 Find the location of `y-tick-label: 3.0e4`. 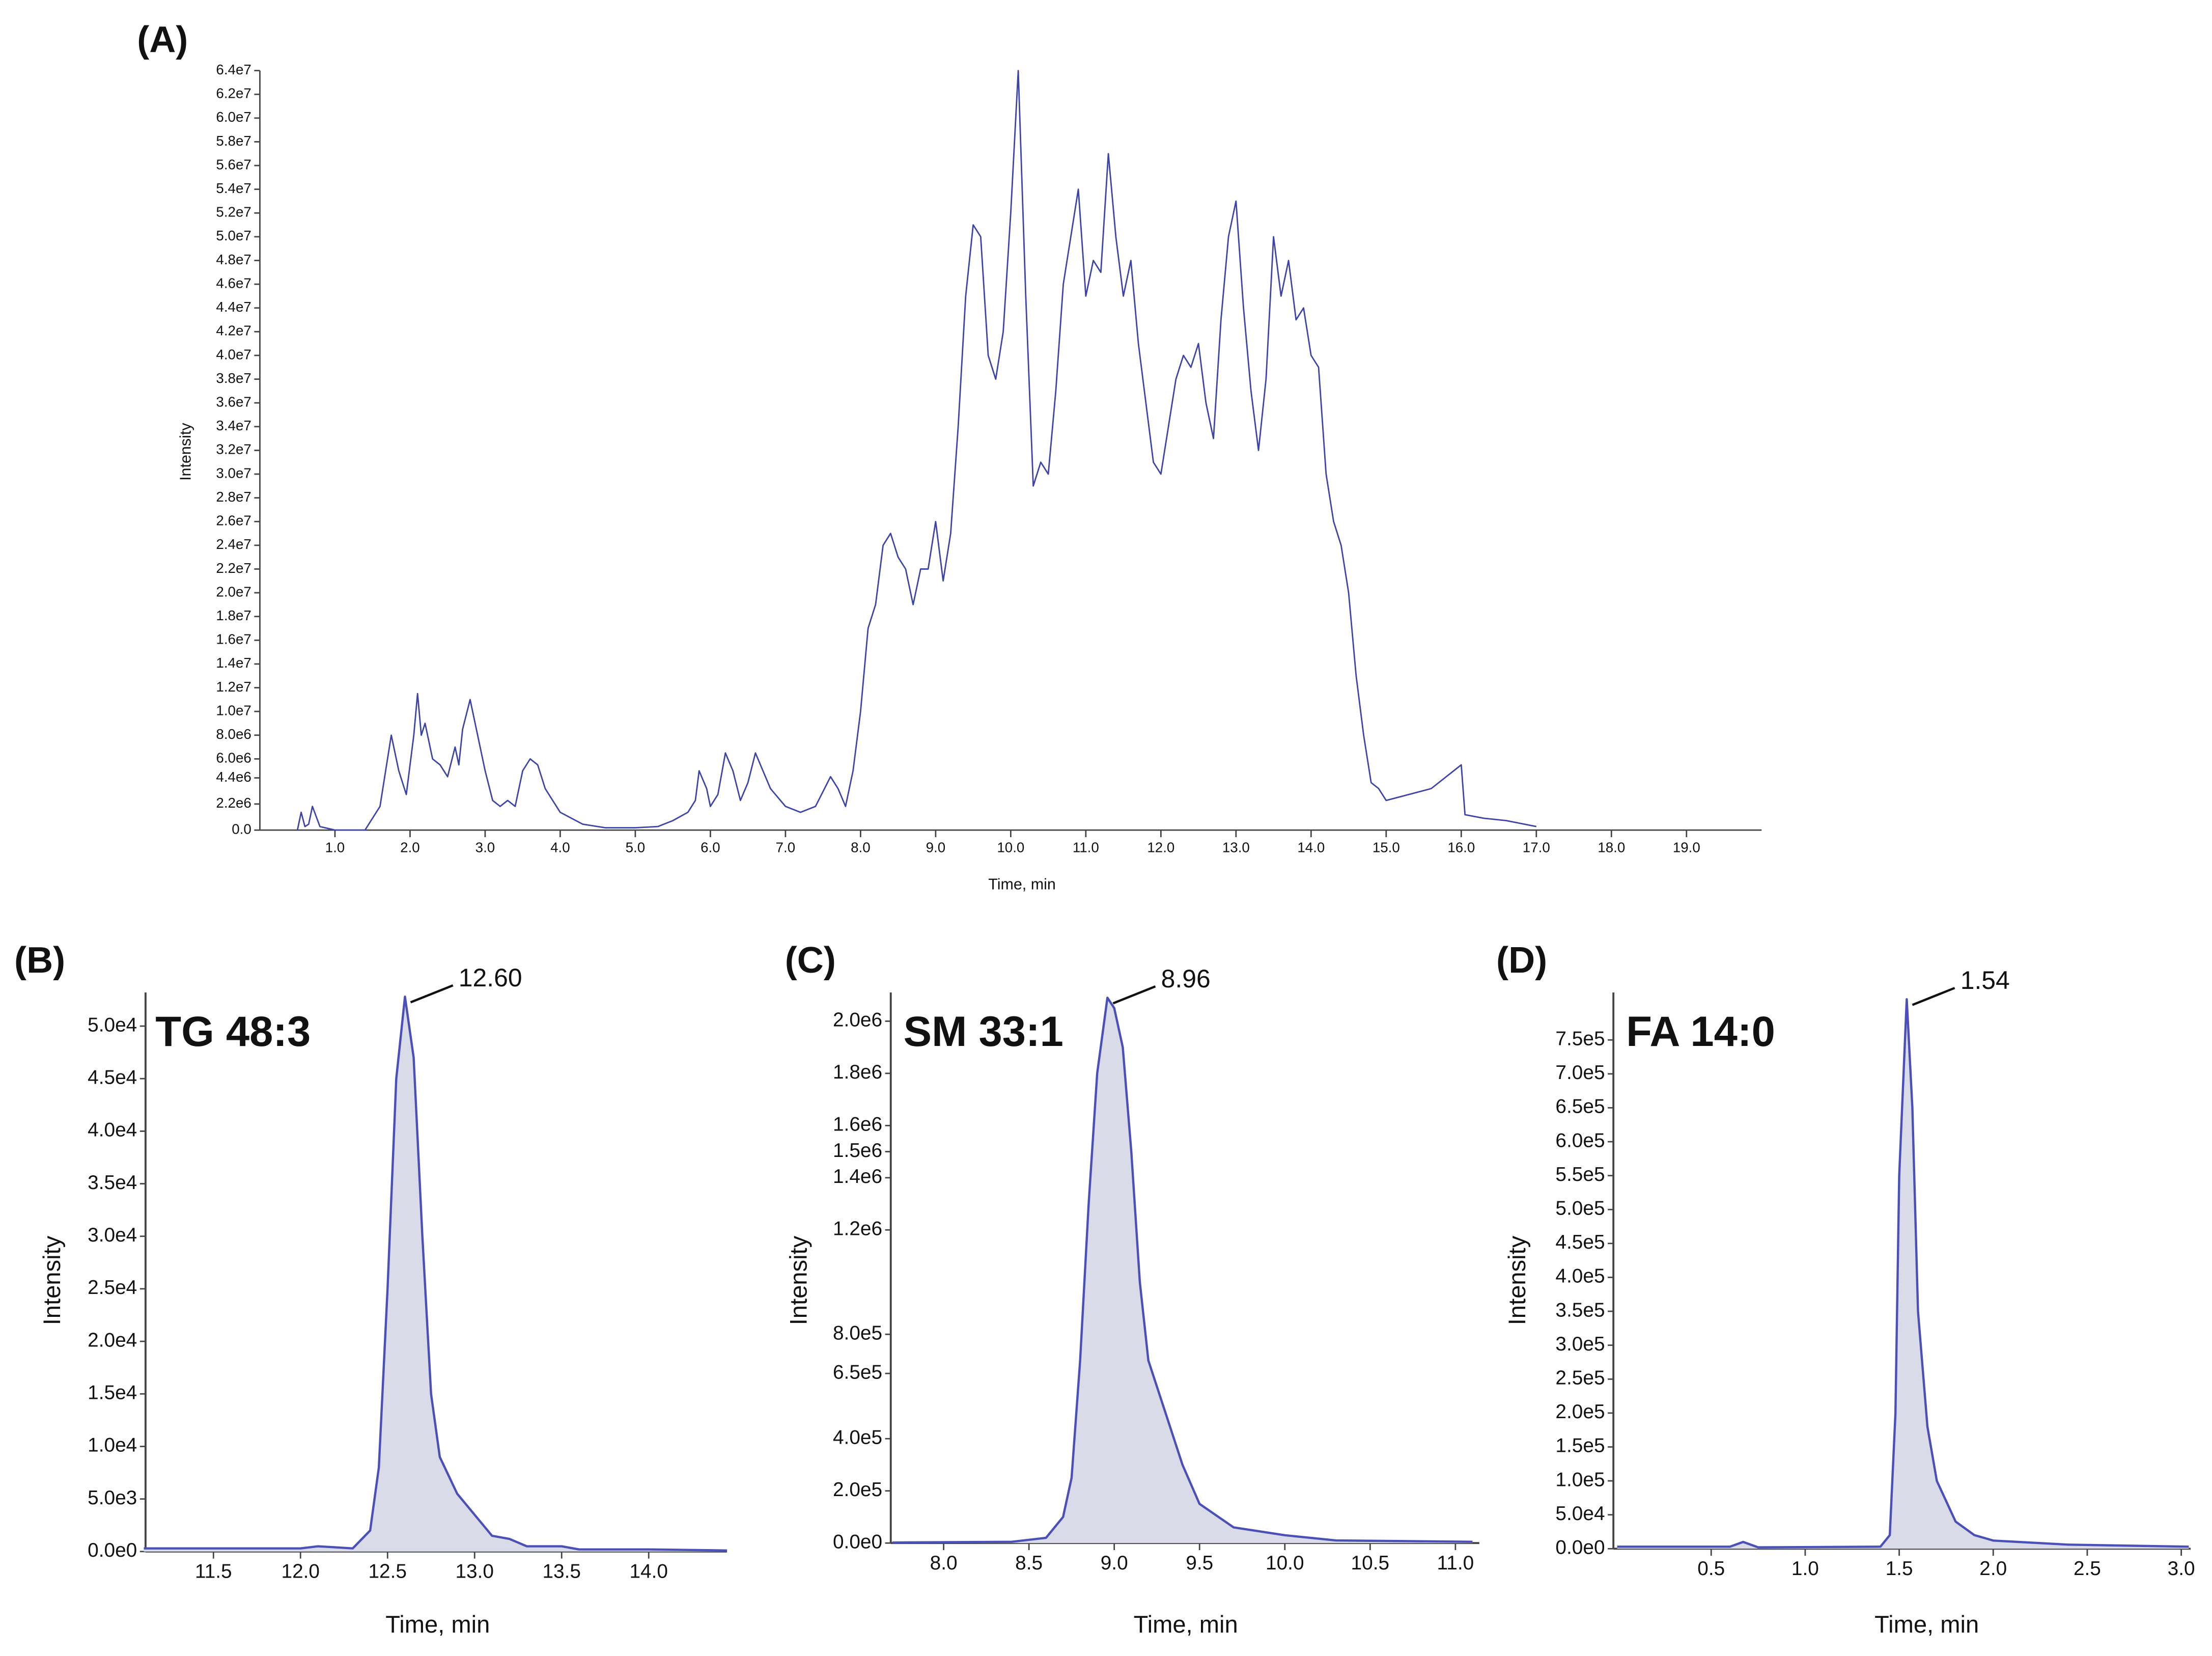

y-tick-label: 3.0e4 is located at coordinates (112, 1235).